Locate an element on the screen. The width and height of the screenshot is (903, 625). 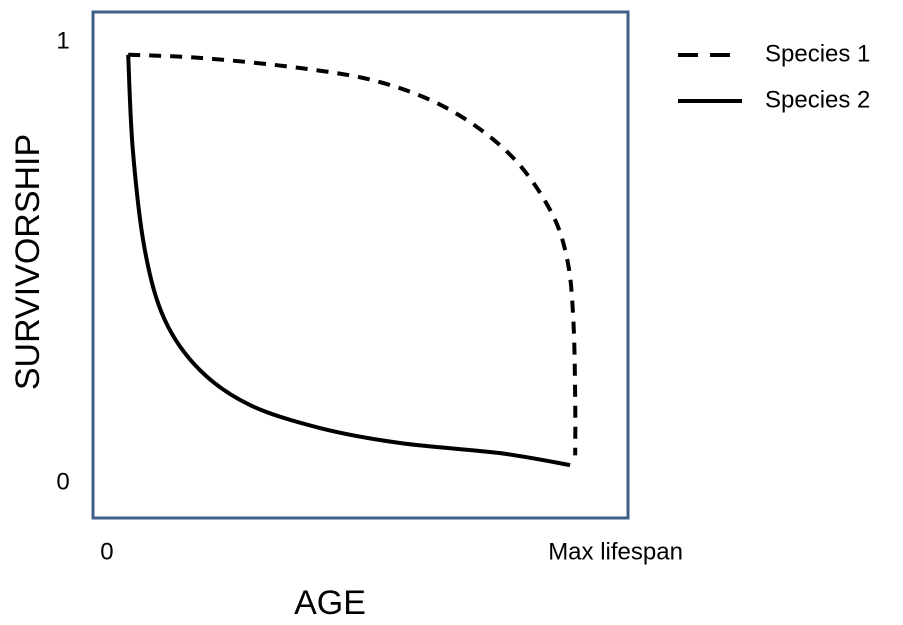
y-tick-label: 0 is located at coordinates (62, 481).